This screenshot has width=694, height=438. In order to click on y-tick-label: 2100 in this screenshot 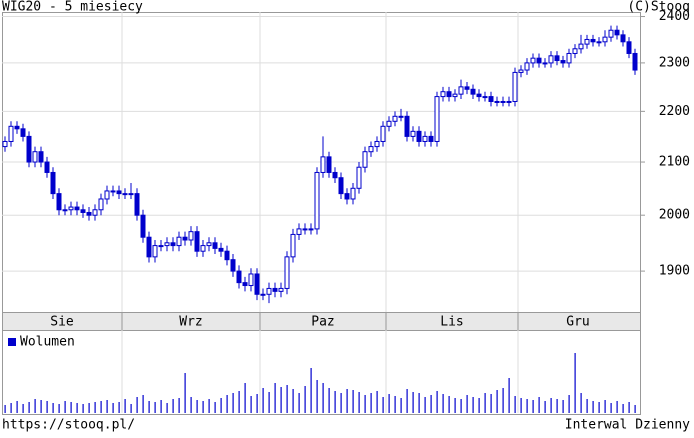, I will do `click(674, 162)`.